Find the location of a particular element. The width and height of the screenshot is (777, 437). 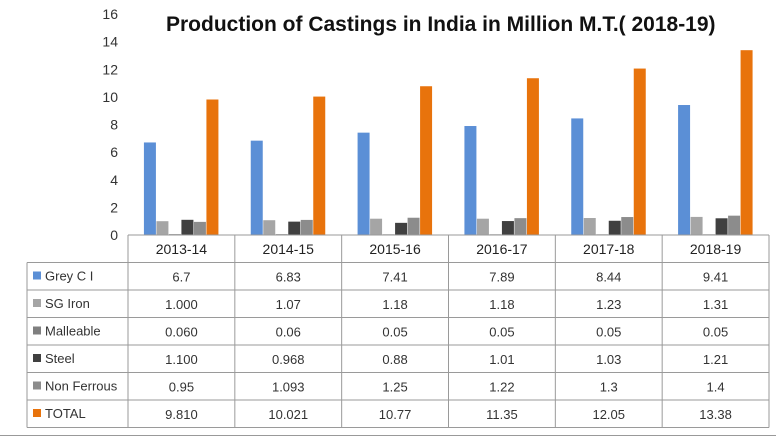

legend-label: Malleable is located at coordinates (73, 331).